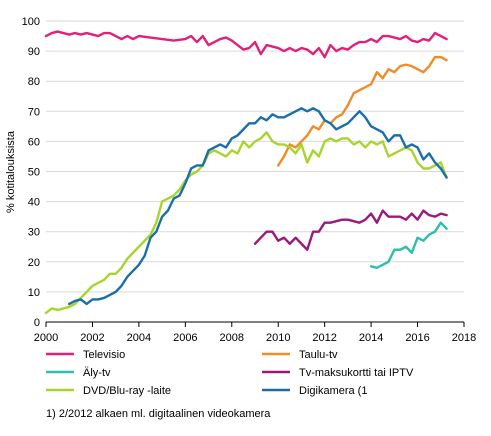  What do you see at coordinates (464, 338) in the screenshot?
I see `x-tick-label: 2018` at bounding box center [464, 338].